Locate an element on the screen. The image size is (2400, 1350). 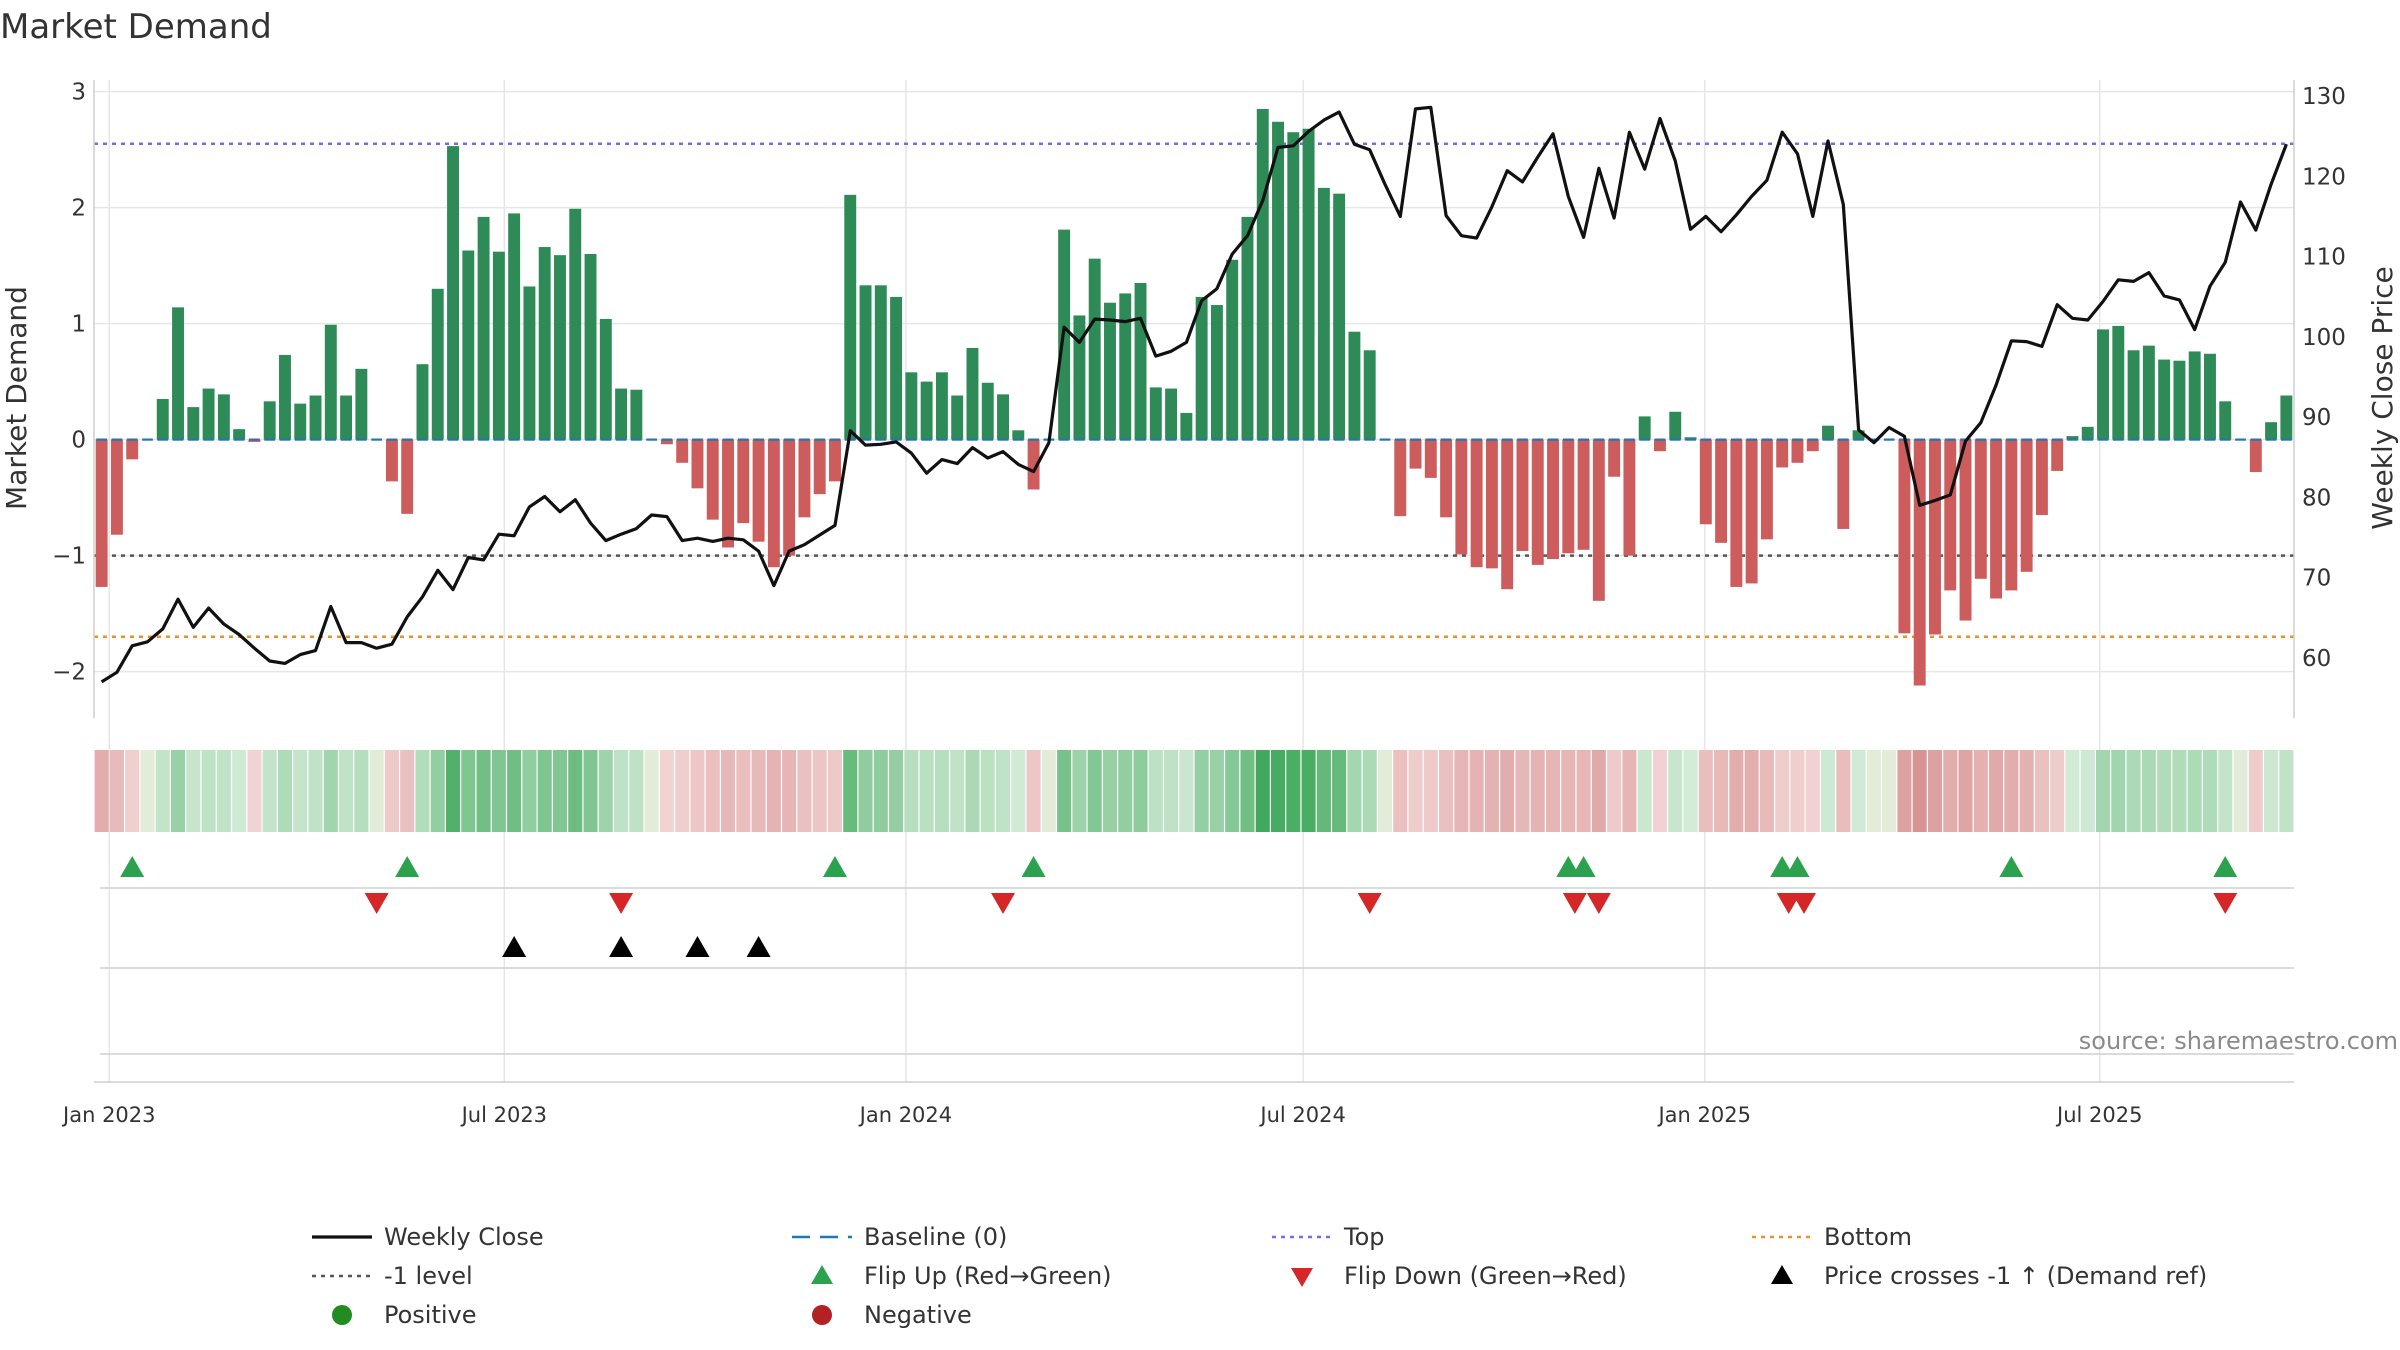
x-tick-label: Jul 2023 is located at coordinates (503, 1115).